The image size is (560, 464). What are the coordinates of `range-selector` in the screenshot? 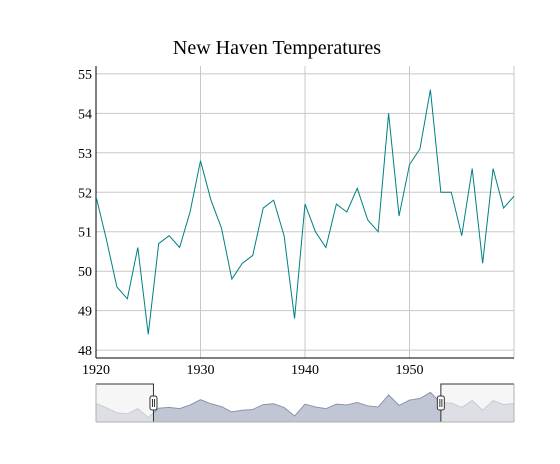 It's located at (300, 403).